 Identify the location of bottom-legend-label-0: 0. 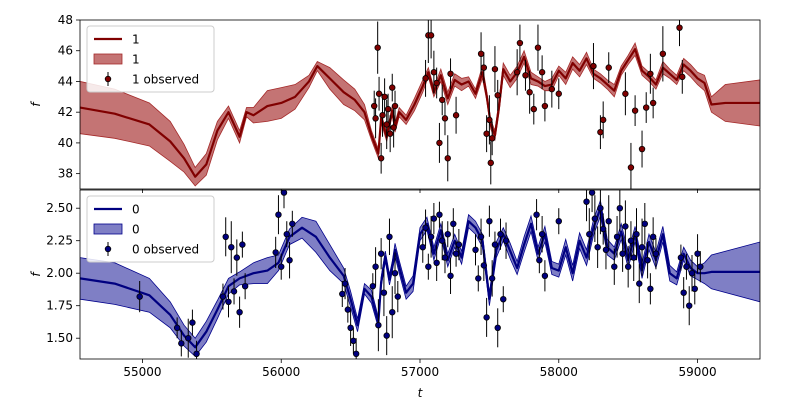
(136, 210).